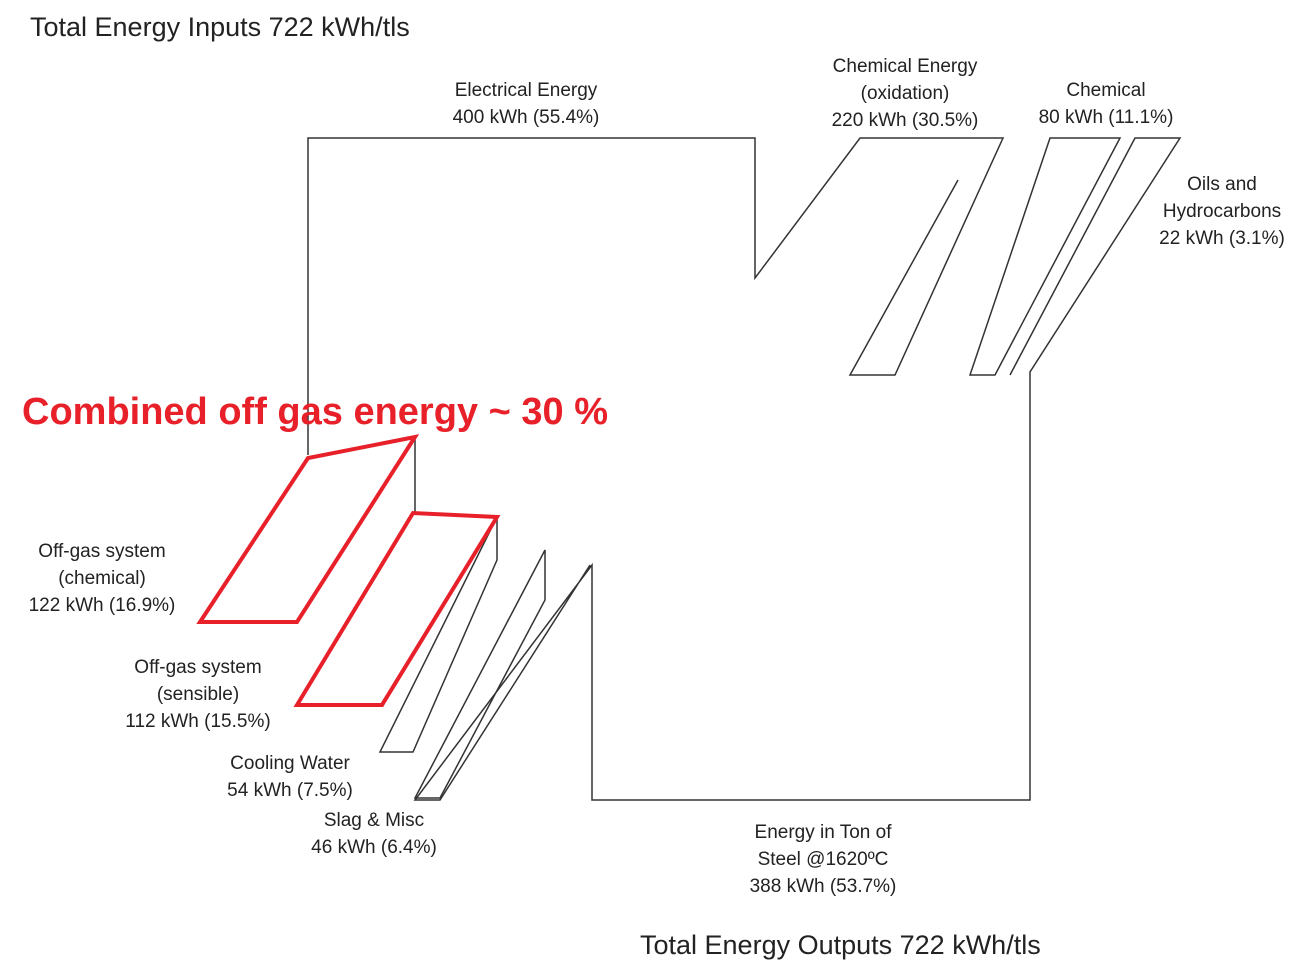 The image size is (1306, 964). I want to click on slag-strip, so click(479, 674).